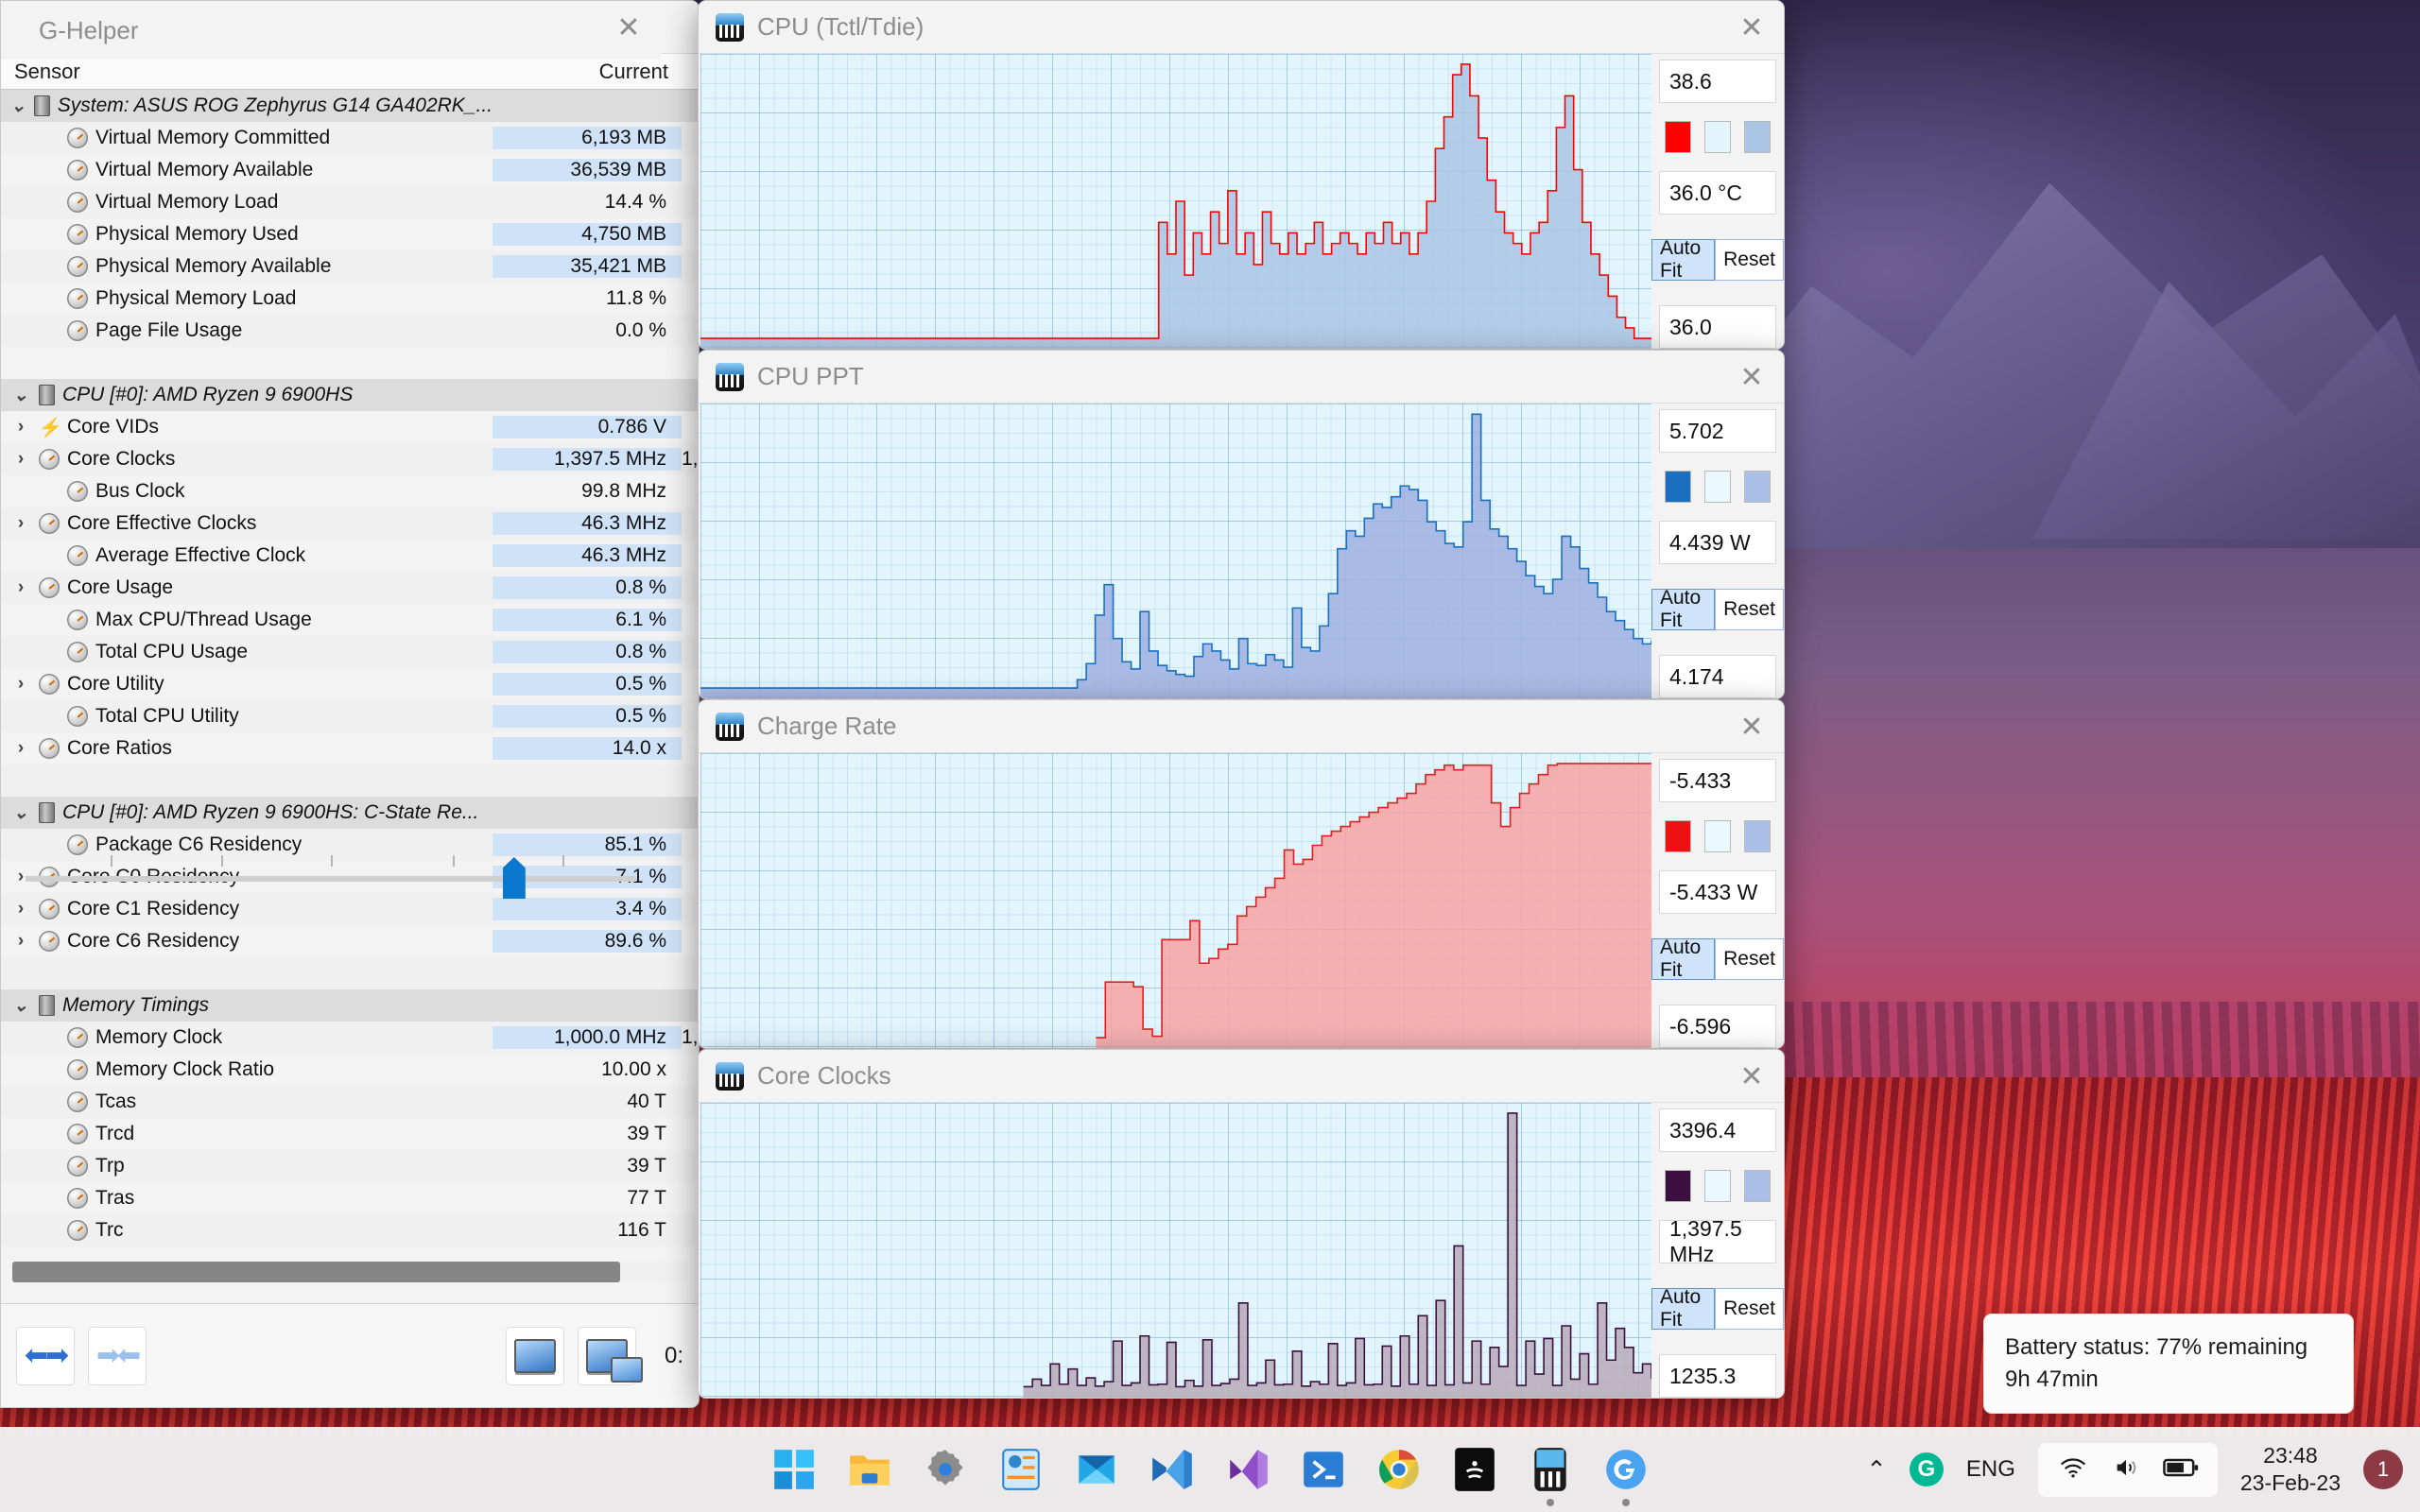 This screenshot has width=2420, height=1512. Describe the element at coordinates (1241, 726) in the screenshot. I see `graph-titlebar: Charge Rate ✕` at that location.